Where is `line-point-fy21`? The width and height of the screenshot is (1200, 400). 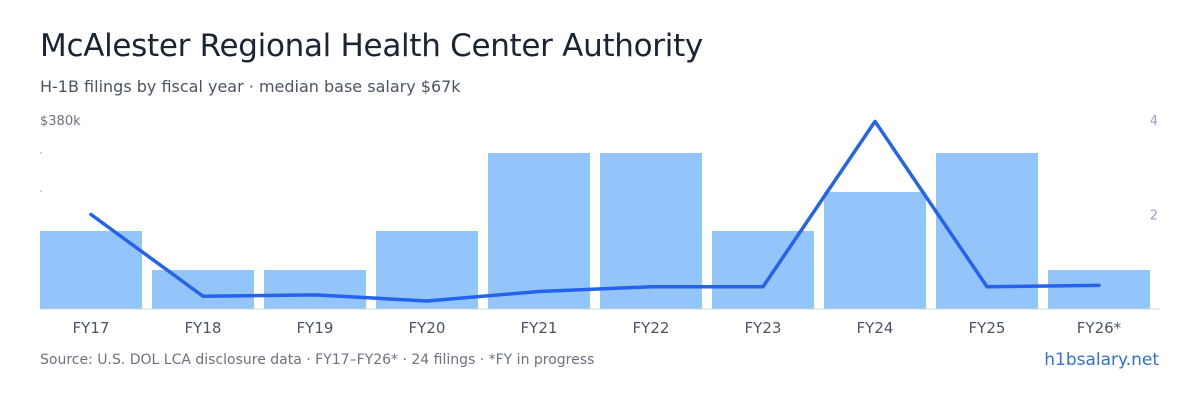 line-point-fy21 is located at coordinates (539, 291).